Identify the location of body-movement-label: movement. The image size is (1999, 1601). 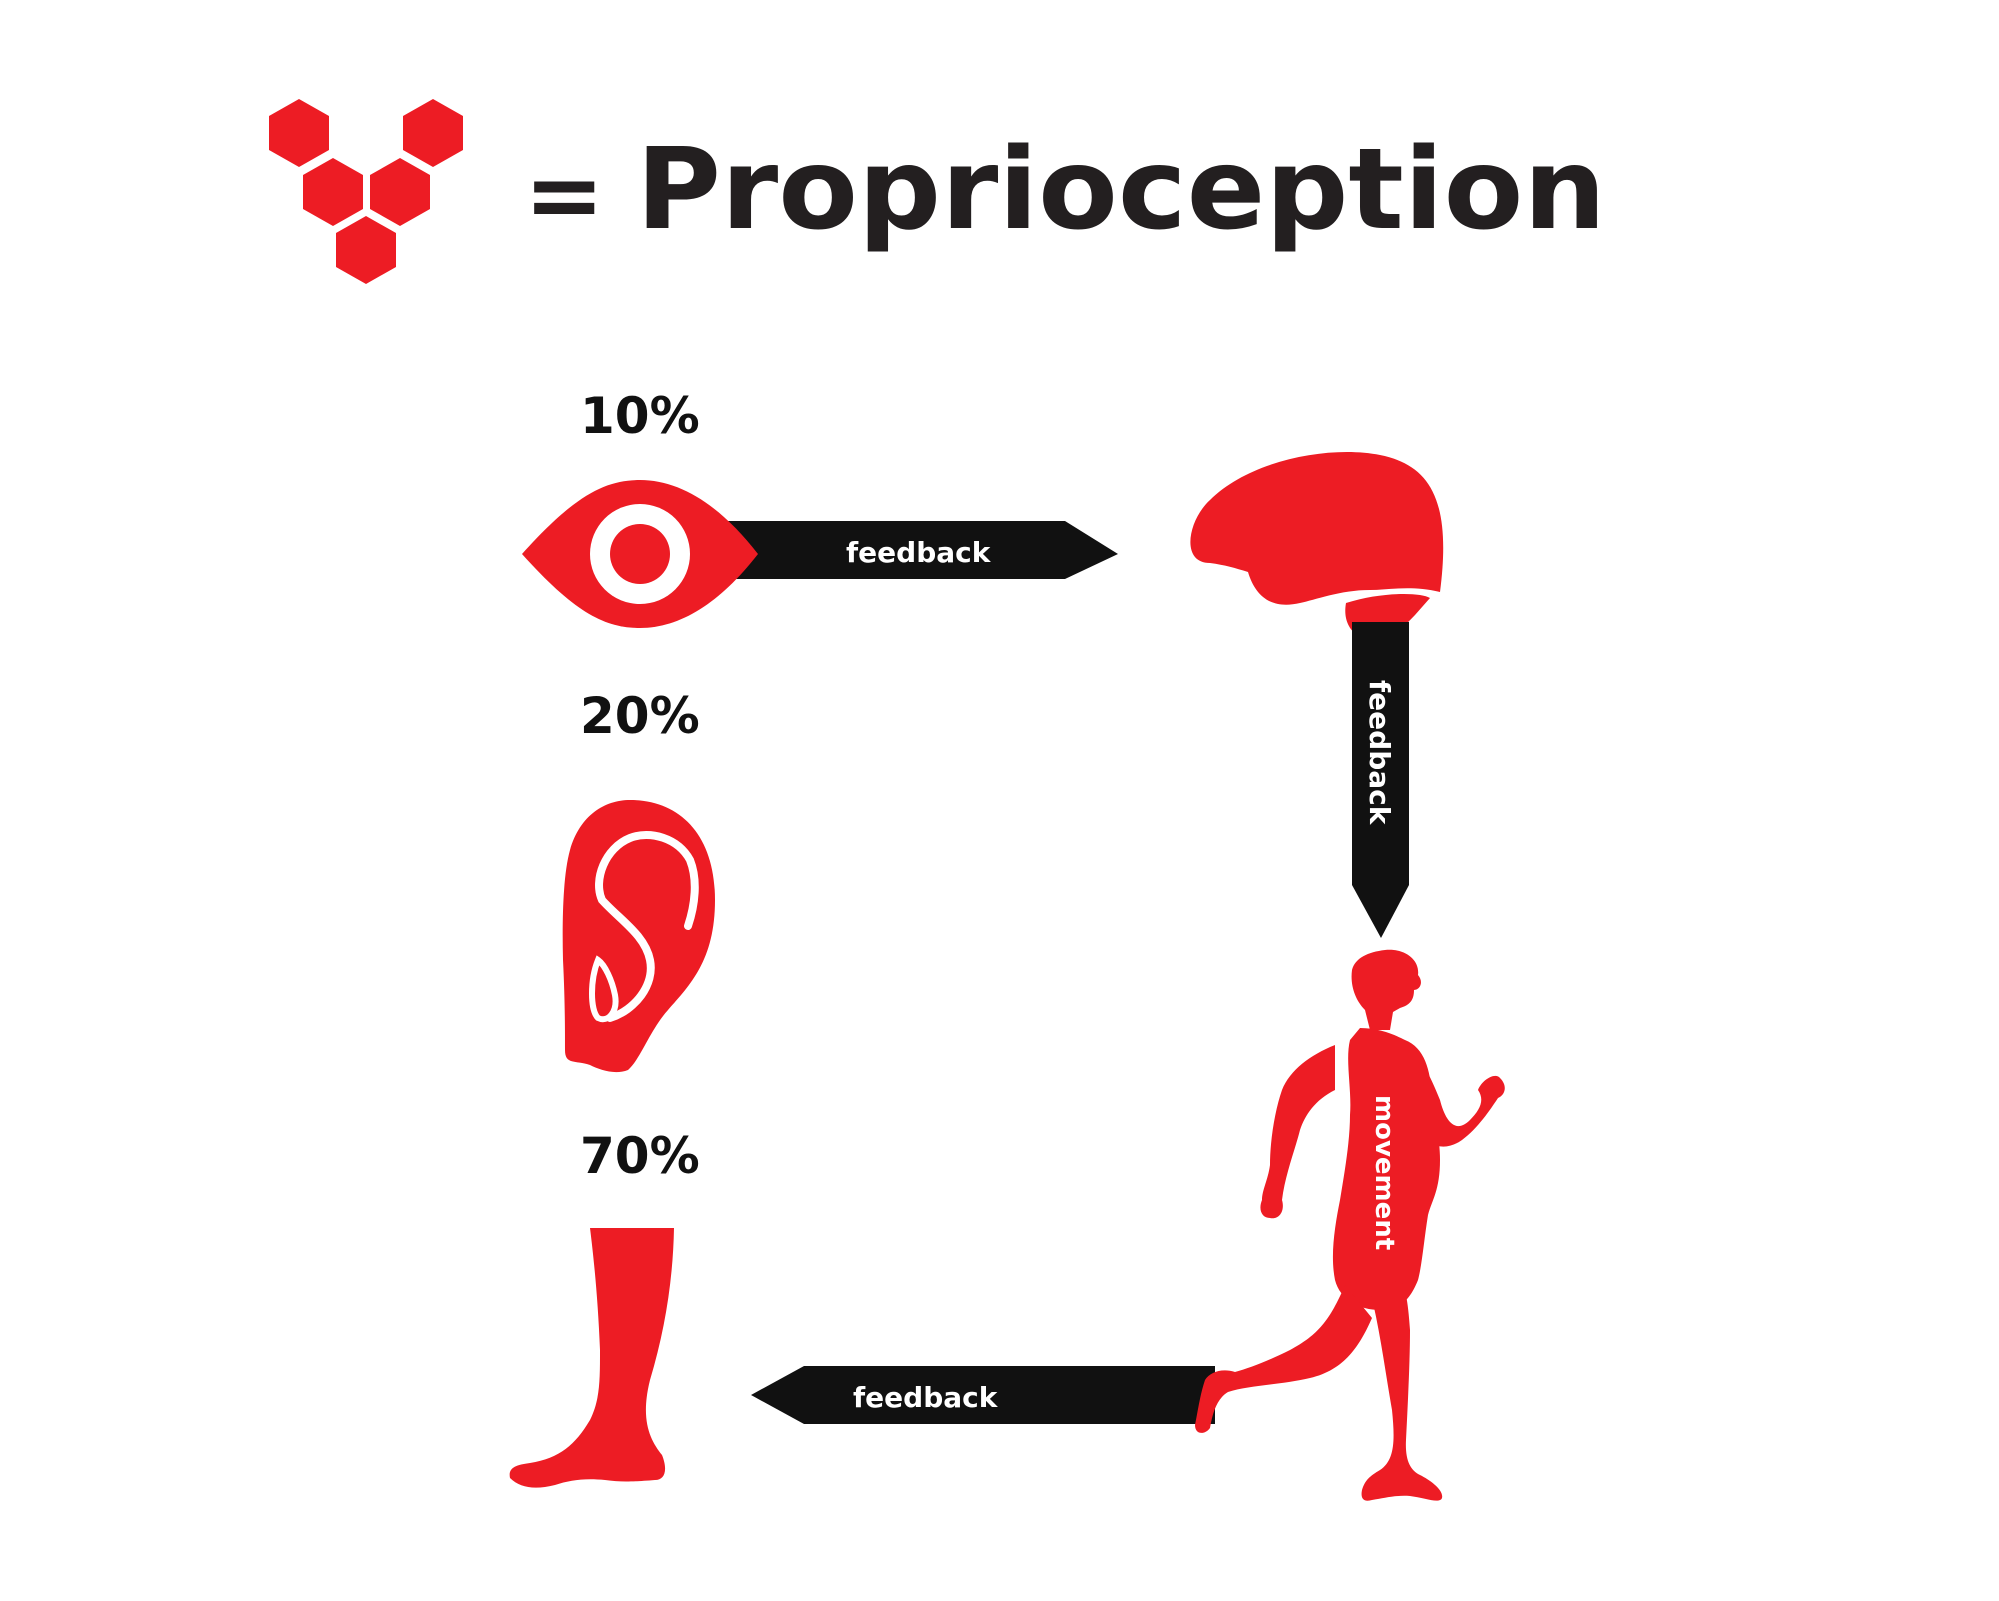
(1384, 1172).